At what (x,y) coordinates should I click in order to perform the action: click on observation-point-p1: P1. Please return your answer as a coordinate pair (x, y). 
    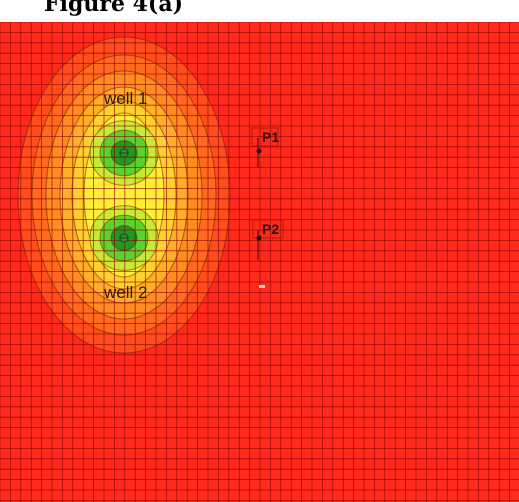
    Looking at the image, I should click on (265, 147).